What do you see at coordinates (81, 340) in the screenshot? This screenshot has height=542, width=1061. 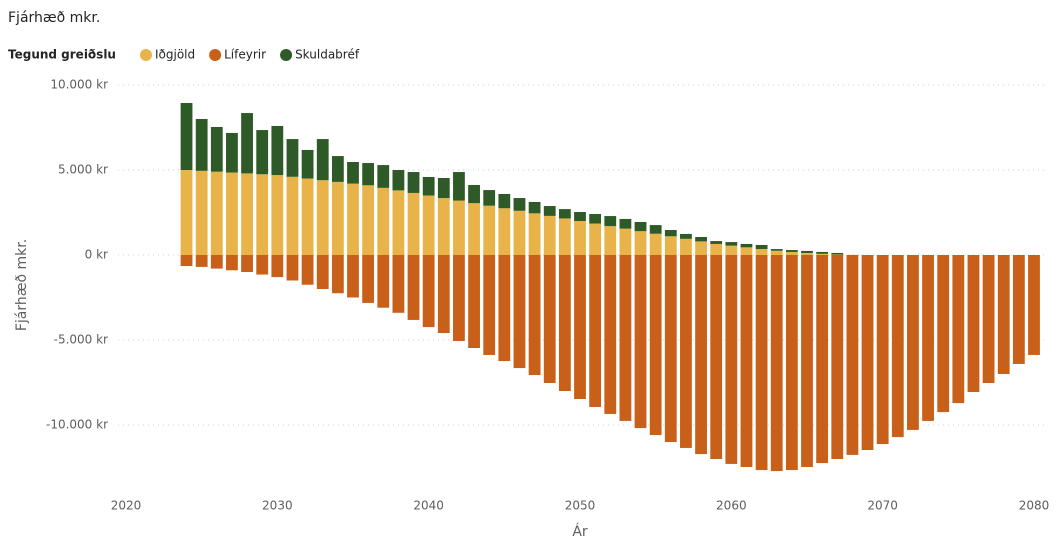 I see `y-tick-label: -5.000 kr` at bounding box center [81, 340].